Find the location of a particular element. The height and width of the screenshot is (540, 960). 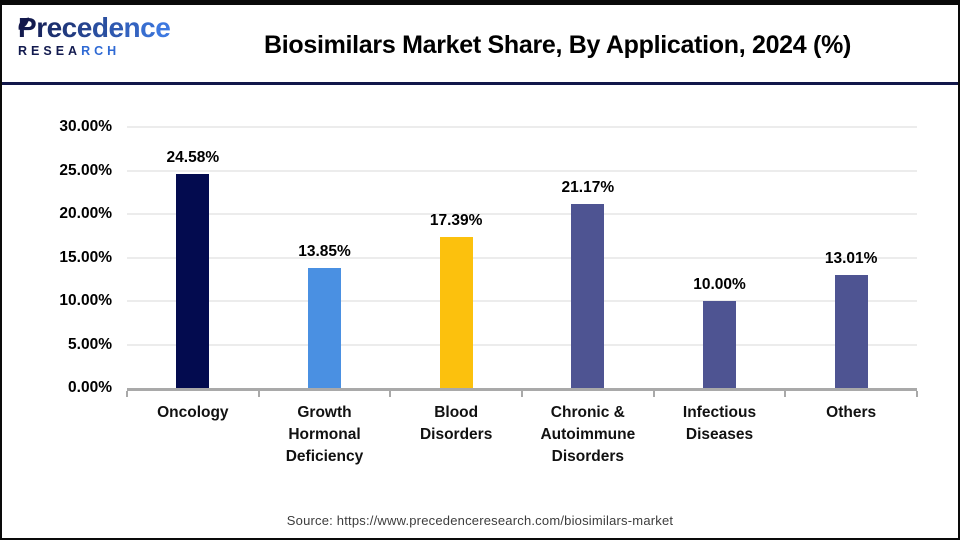

category-label: Oncology is located at coordinates (193, 412).